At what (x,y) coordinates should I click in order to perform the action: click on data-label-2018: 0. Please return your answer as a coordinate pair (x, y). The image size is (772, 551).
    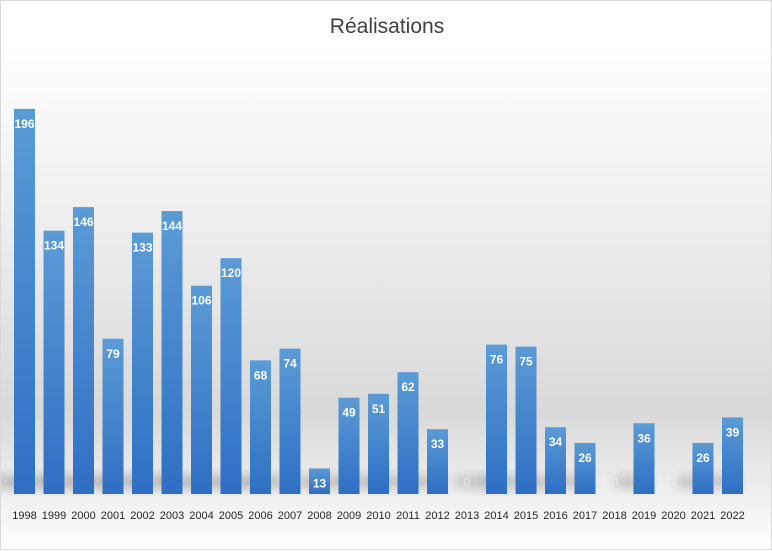
    Looking at the image, I should click on (614, 482).